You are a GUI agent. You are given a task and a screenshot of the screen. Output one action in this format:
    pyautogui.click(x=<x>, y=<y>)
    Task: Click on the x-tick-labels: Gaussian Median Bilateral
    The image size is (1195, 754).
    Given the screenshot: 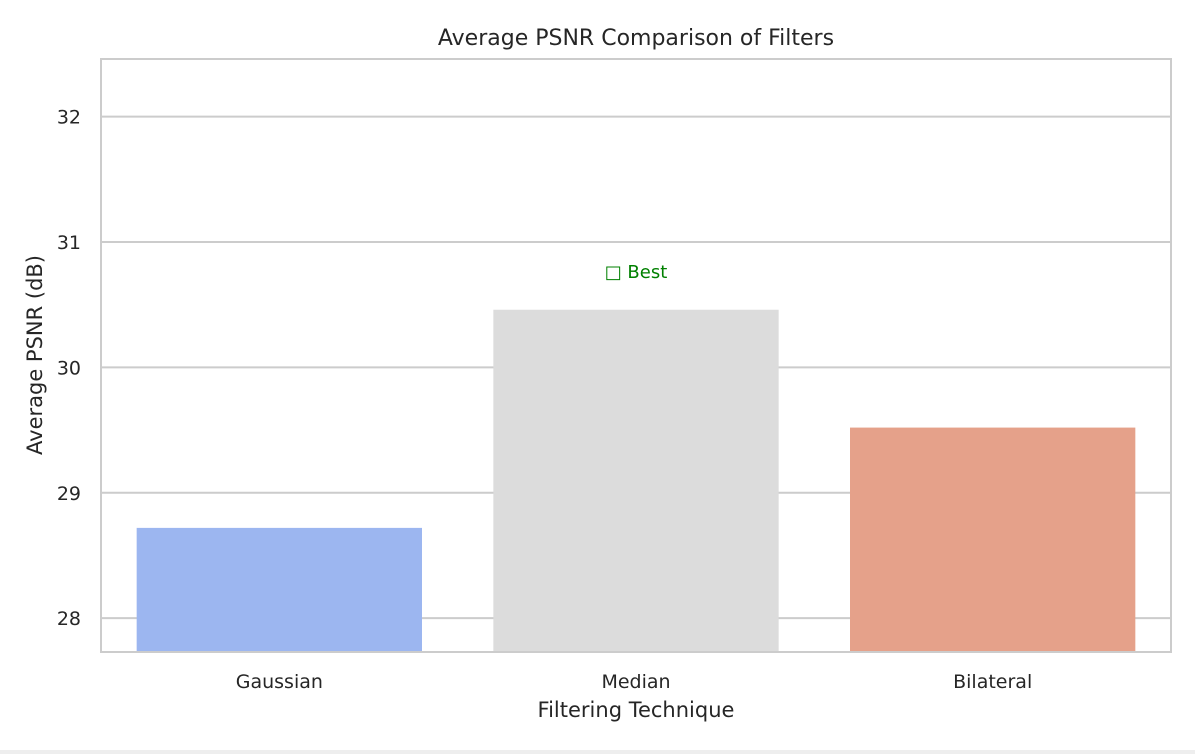 What is the action you would take?
    pyautogui.click(x=634, y=682)
    